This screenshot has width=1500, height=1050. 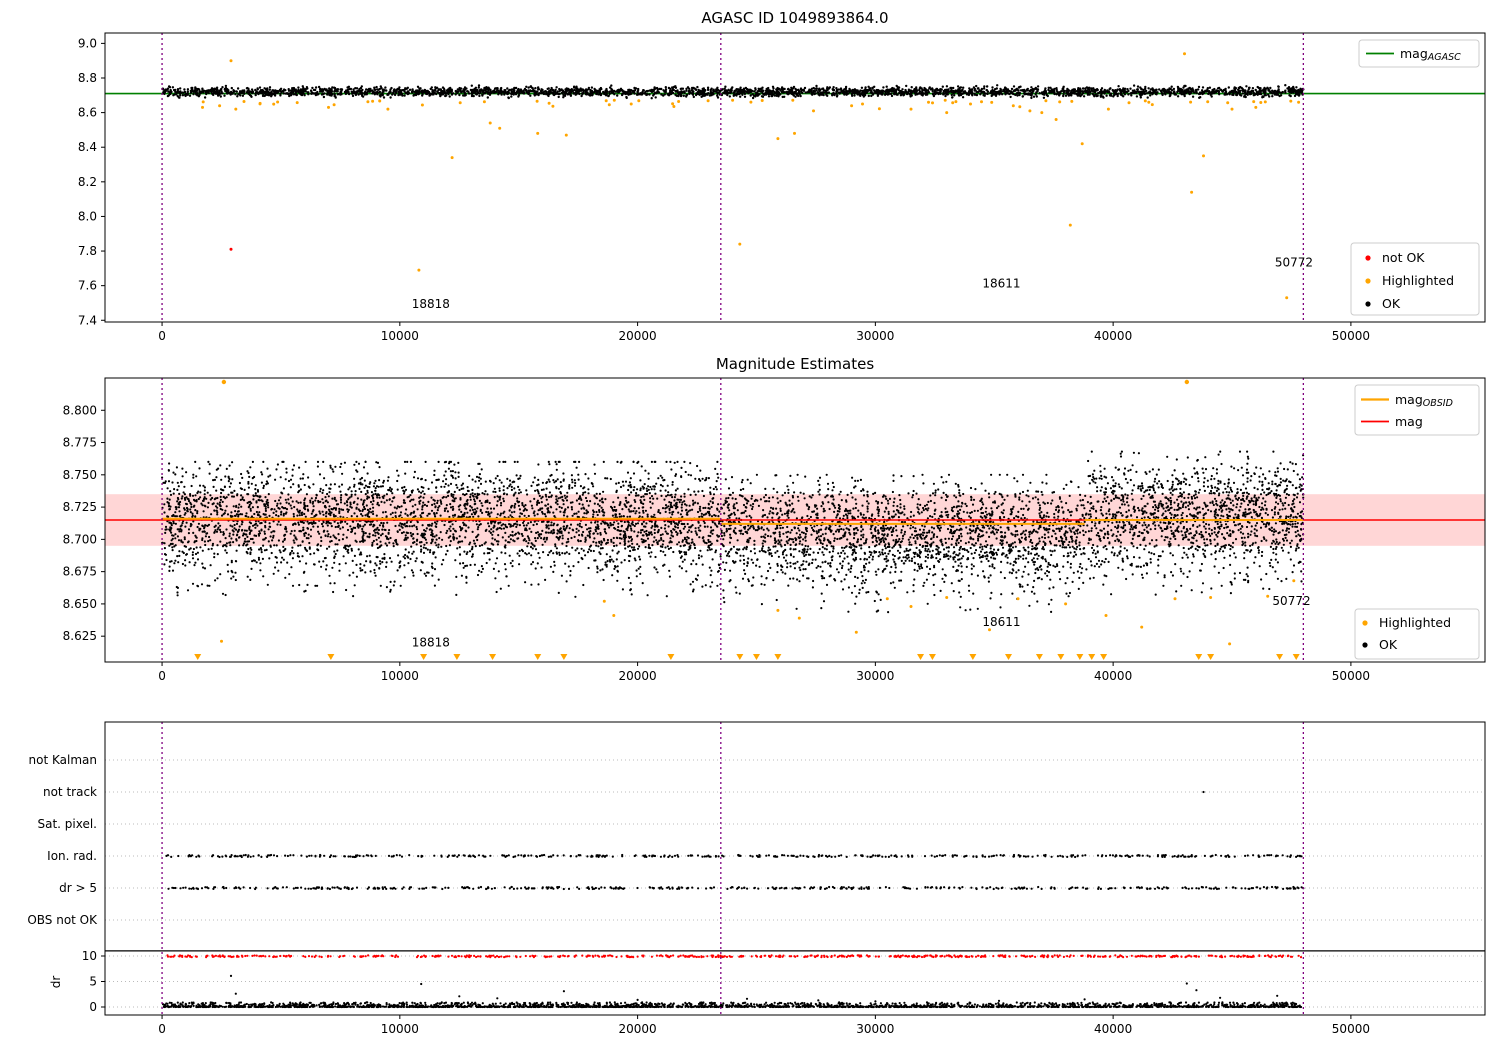 I want to click on plot2-title: Magnitude Estimates, so click(x=795, y=364).